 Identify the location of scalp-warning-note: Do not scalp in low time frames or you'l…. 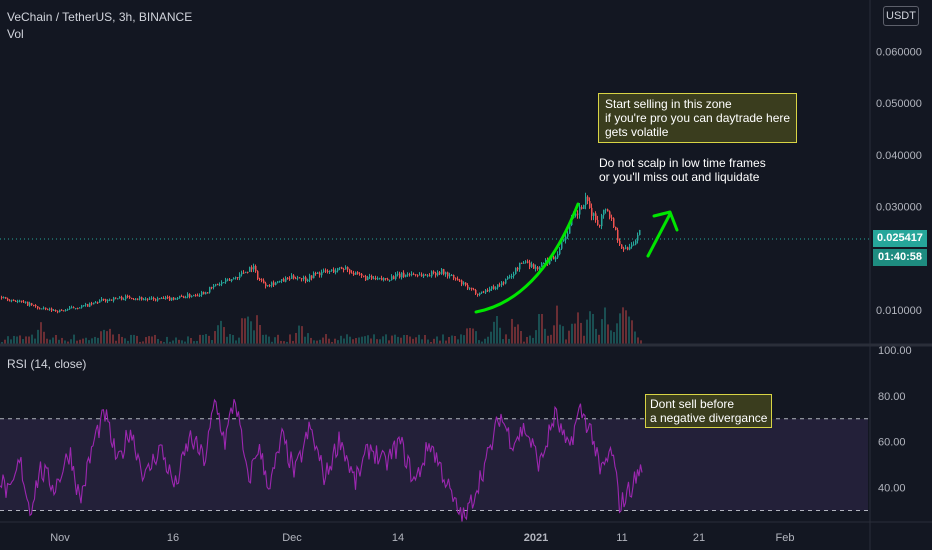
(682, 170).